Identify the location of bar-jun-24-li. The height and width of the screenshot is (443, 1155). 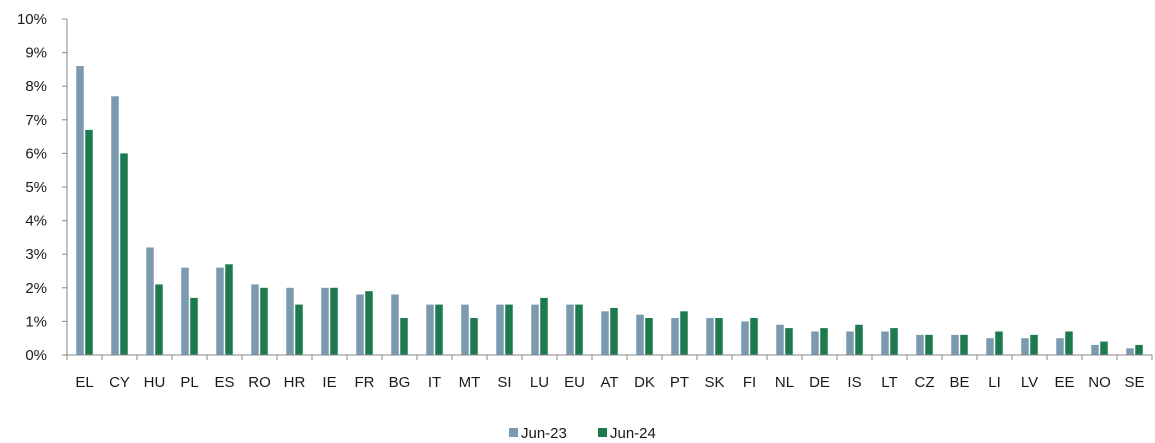
(999, 343).